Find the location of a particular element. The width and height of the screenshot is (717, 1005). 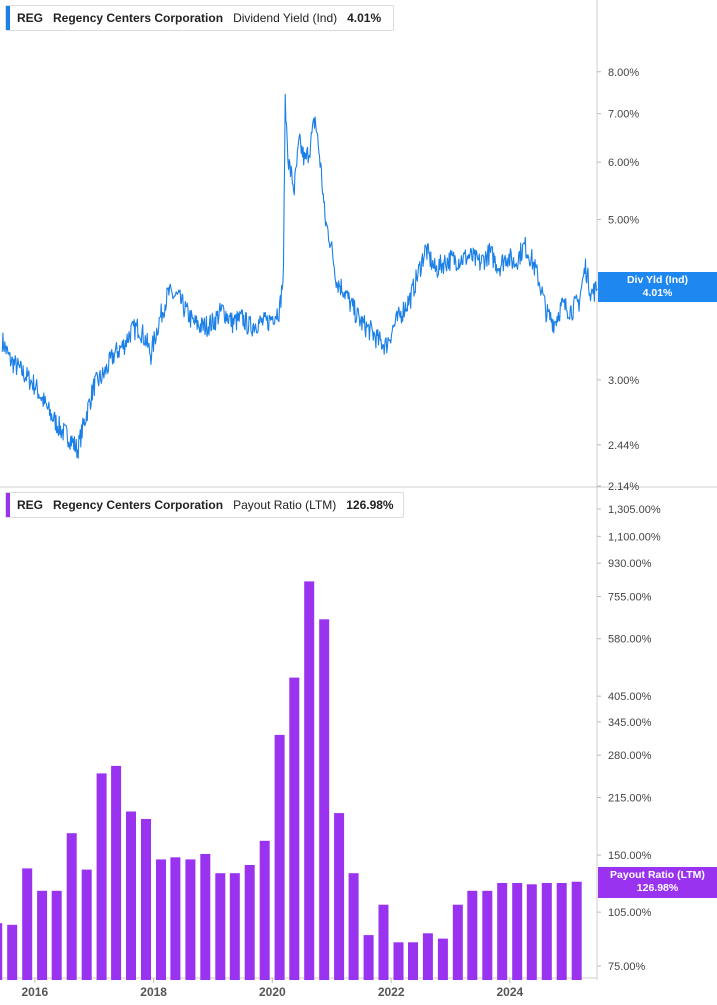

y-tick-label: 150.00% is located at coordinates (630, 856).